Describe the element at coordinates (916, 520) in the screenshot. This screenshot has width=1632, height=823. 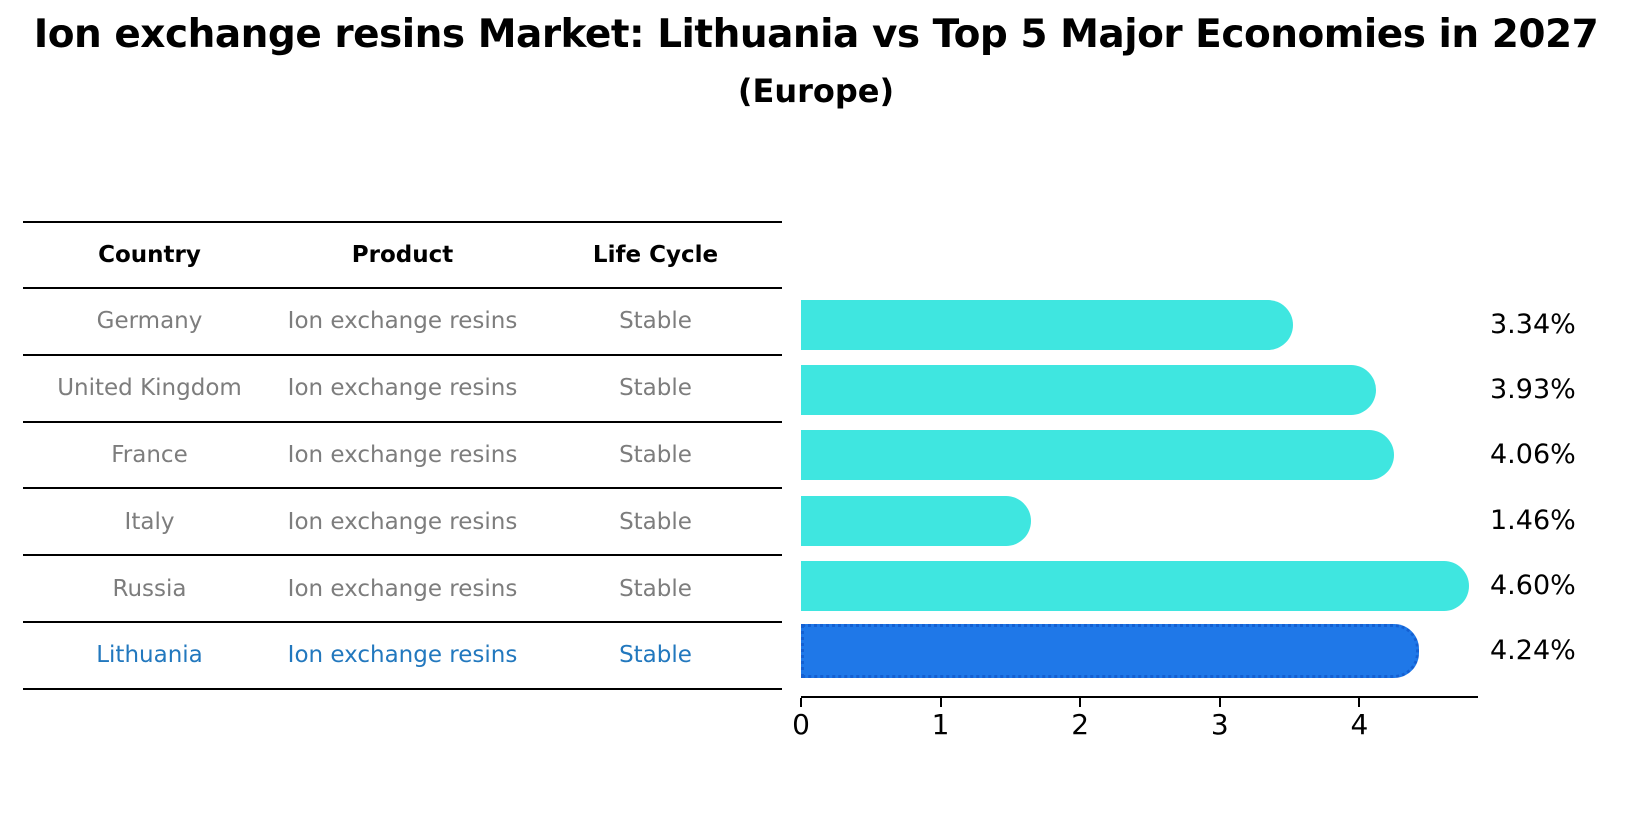
I see `bar-italy` at that location.